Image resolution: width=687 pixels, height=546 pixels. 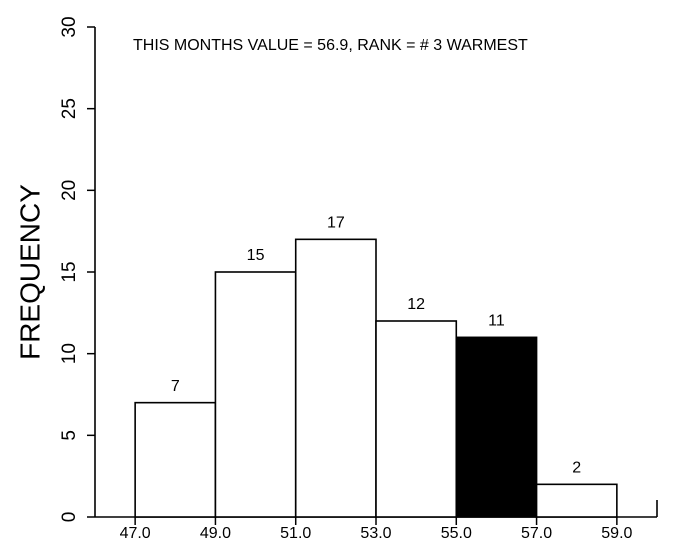 What do you see at coordinates (536, 533) in the screenshot?
I see `x-tick-label: 57.0` at bounding box center [536, 533].